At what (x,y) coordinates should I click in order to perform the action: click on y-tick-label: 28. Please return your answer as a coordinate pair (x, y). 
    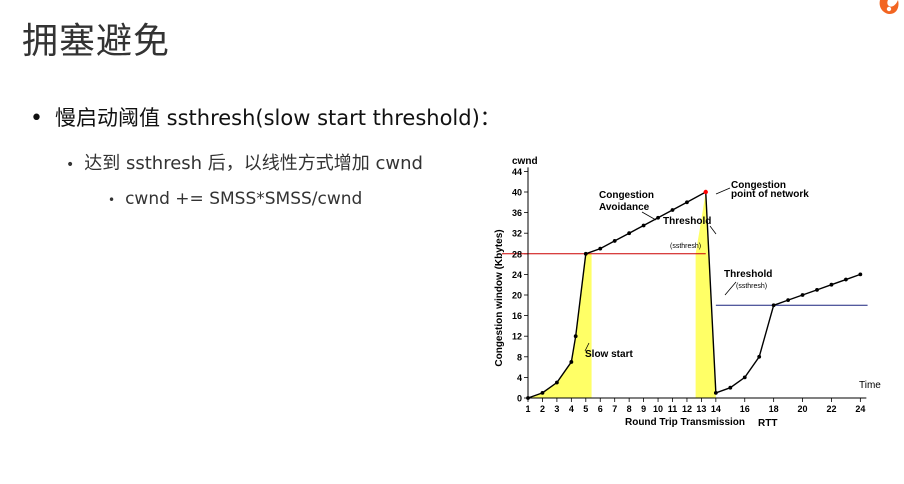
    Looking at the image, I should click on (517, 254).